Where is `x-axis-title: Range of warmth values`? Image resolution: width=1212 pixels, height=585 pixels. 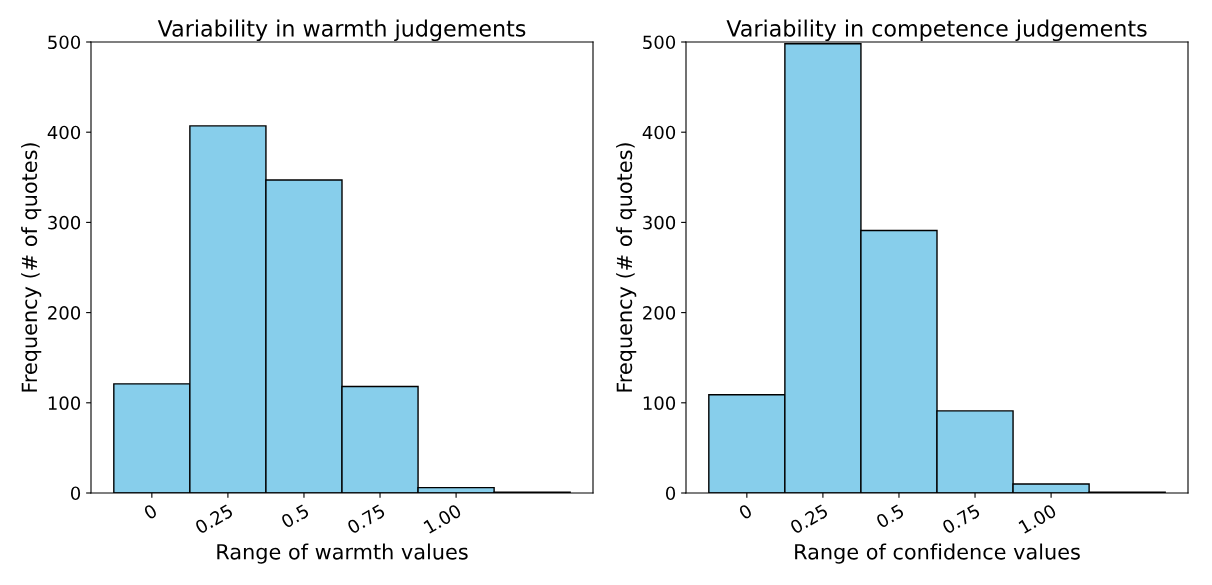 x-axis-title: Range of warmth values is located at coordinates (342, 553).